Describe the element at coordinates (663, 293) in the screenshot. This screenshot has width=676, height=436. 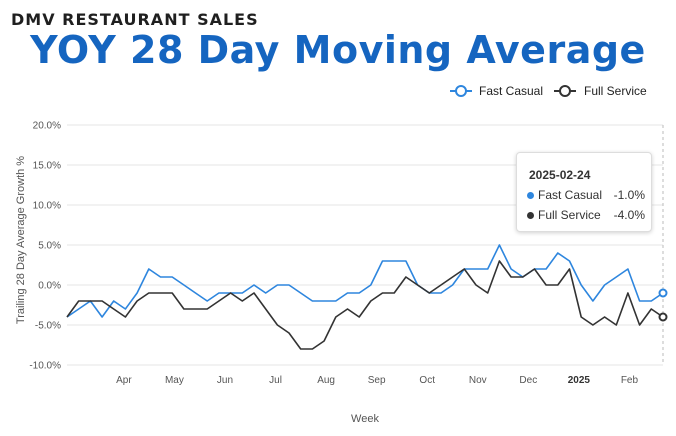
I see `hover-point-fast-casual` at that location.